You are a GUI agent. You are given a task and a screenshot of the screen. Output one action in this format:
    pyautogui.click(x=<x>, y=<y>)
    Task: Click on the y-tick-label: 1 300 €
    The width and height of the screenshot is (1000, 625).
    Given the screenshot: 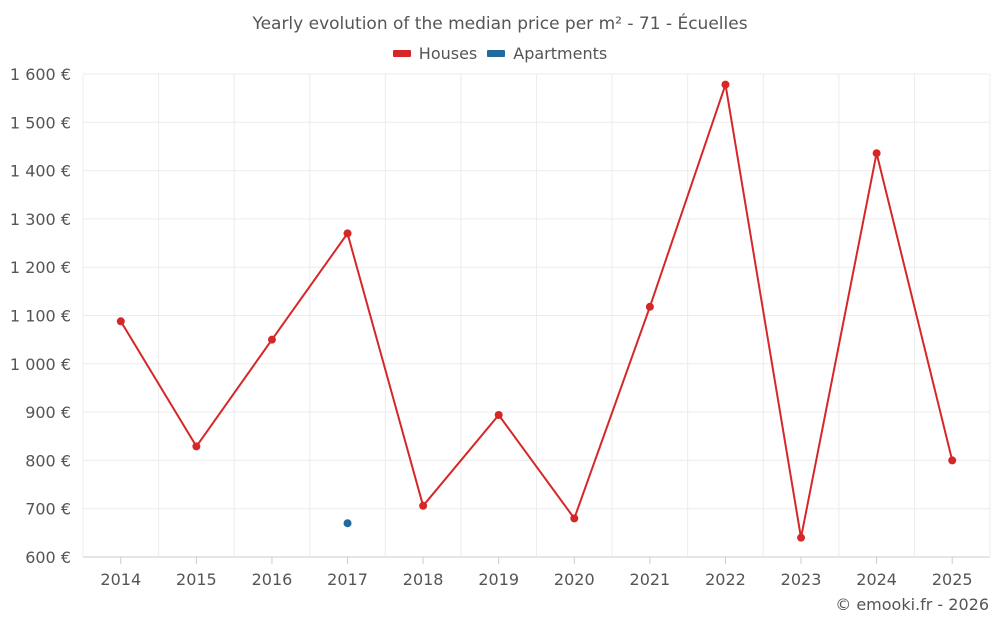 What is the action you would take?
    pyautogui.click(x=40, y=219)
    